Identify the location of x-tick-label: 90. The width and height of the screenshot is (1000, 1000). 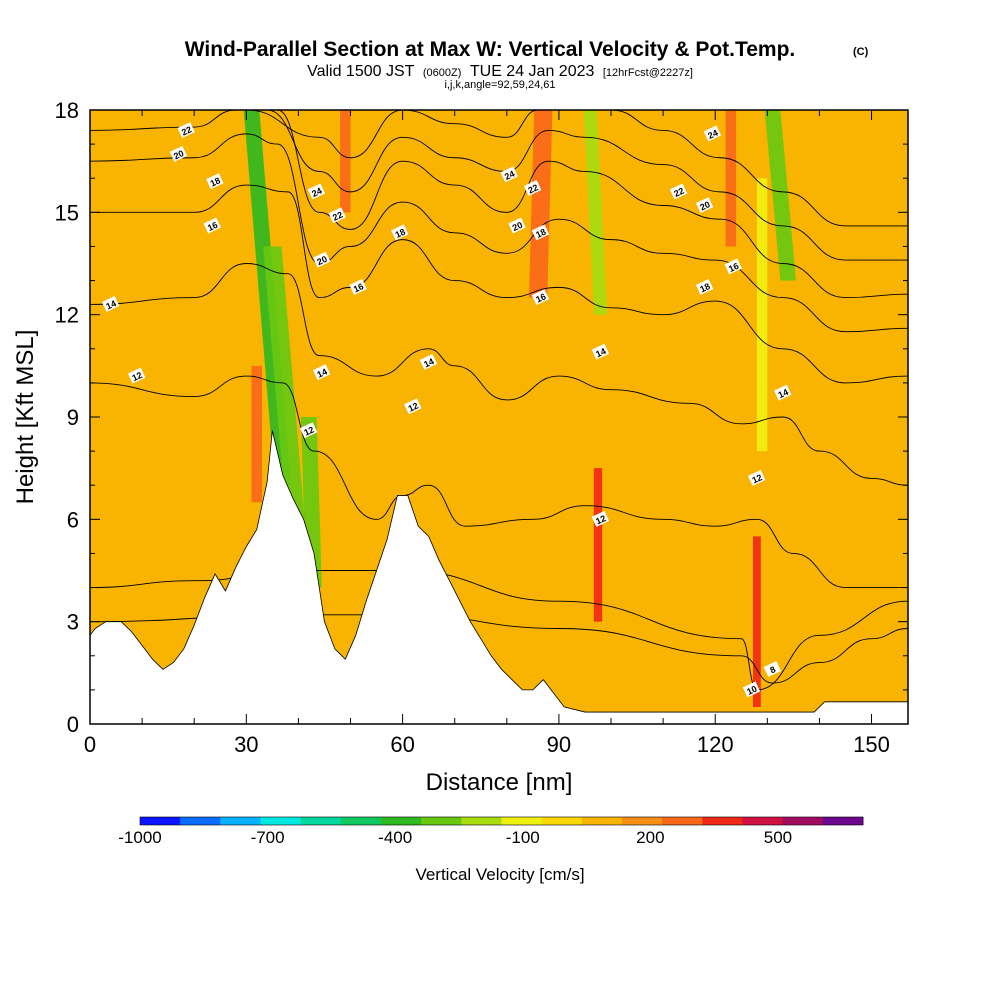
(559, 744).